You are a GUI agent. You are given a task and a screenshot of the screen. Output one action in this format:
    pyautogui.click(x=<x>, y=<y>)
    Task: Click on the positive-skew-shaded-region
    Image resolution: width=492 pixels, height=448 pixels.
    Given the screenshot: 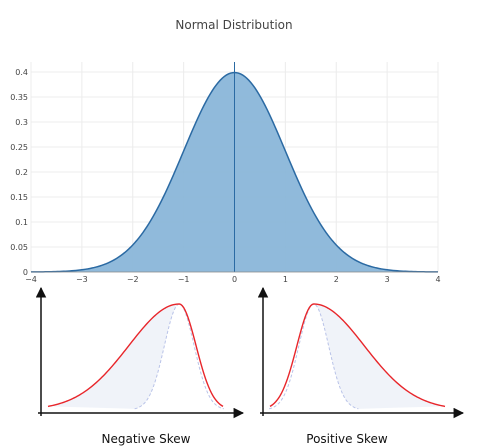 What is the action you would take?
    pyautogui.click(x=379, y=356)
    